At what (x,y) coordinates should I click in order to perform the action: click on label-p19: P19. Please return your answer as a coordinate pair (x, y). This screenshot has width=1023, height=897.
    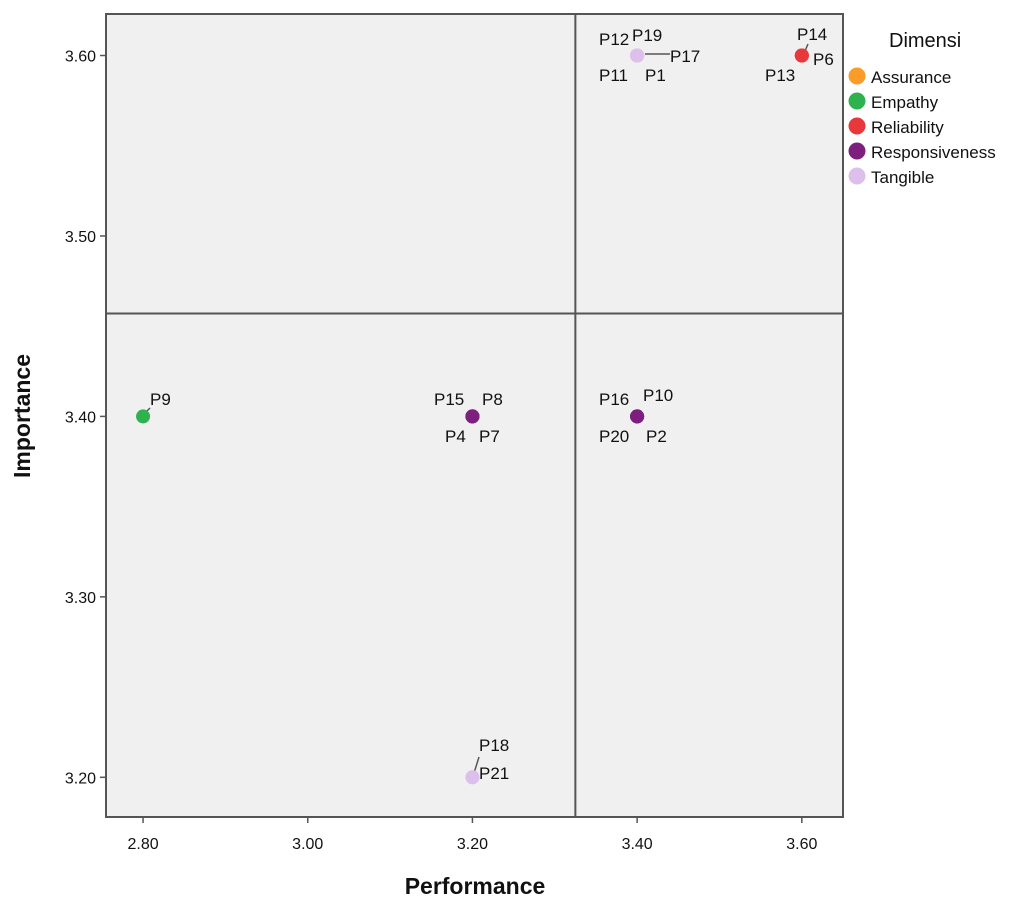
    Looking at the image, I should click on (647, 35).